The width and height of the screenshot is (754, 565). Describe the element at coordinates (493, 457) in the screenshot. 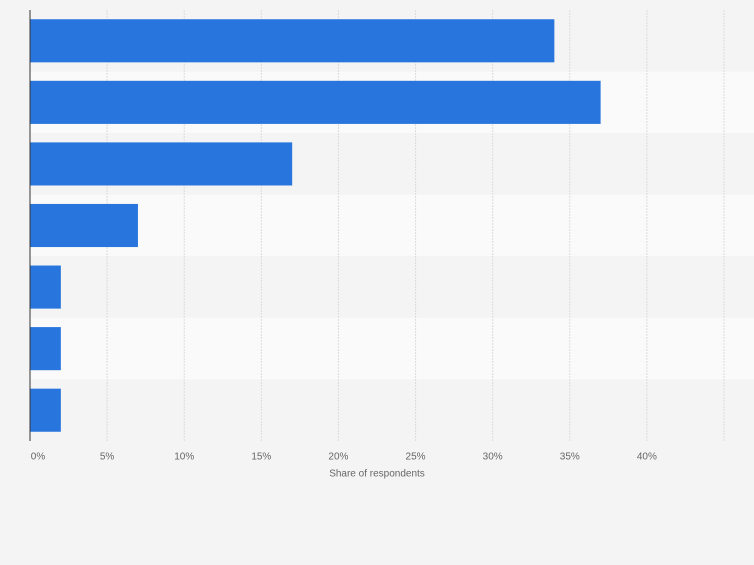

I see `x-tick-label: 30%` at that location.